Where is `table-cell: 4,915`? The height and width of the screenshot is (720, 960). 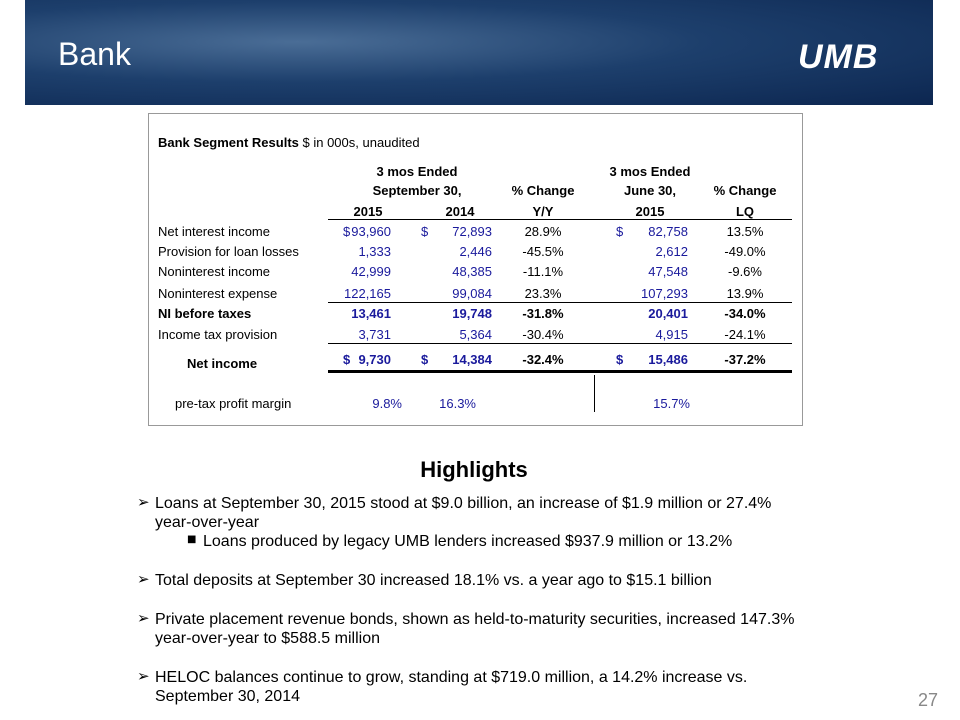 table-cell: 4,915 is located at coordinates (671, 334).